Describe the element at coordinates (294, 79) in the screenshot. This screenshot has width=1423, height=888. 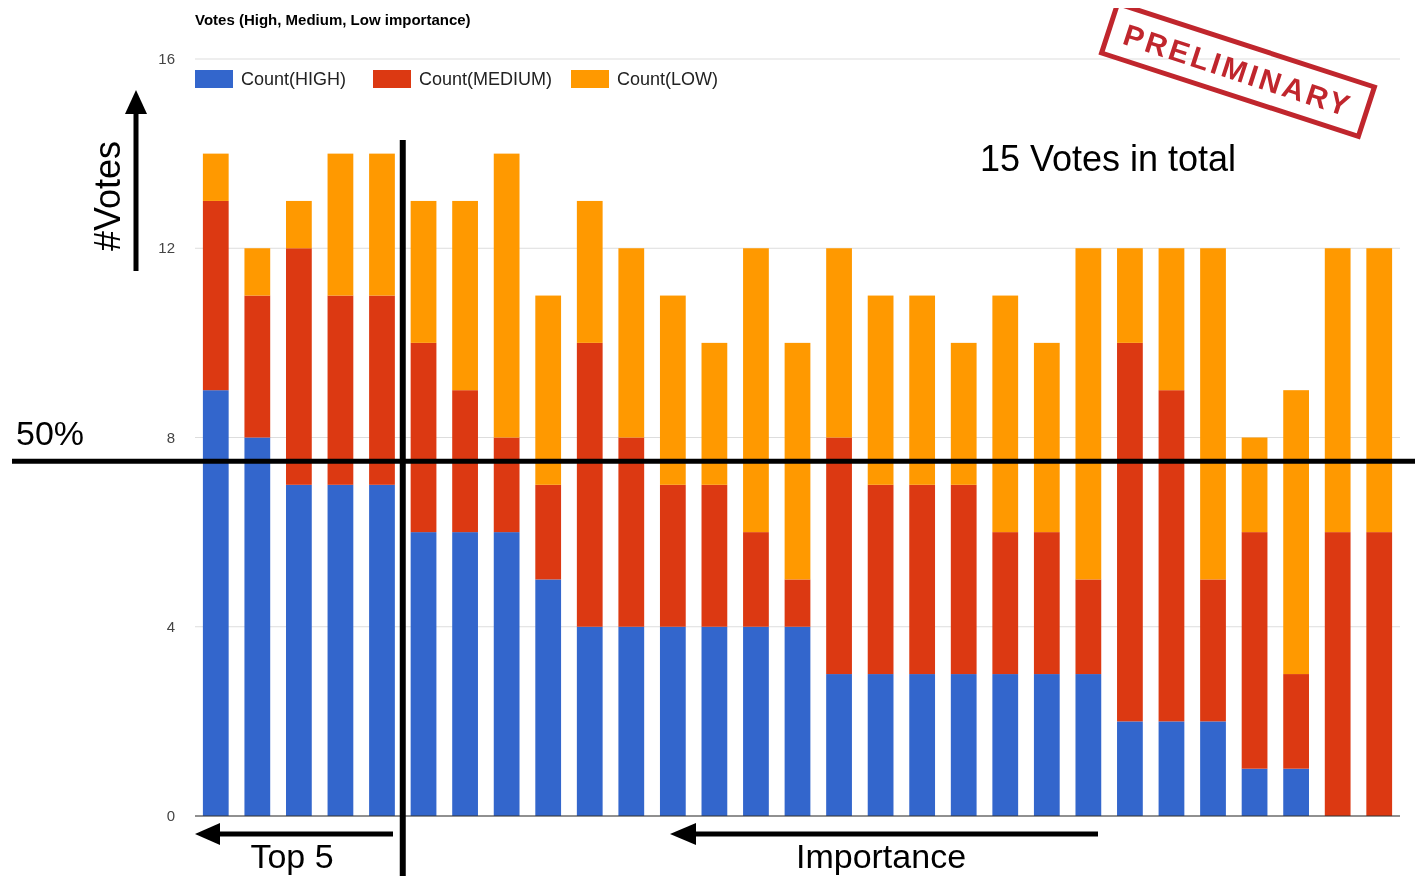
I see `legend-label: Count(HIGH)` at that location.